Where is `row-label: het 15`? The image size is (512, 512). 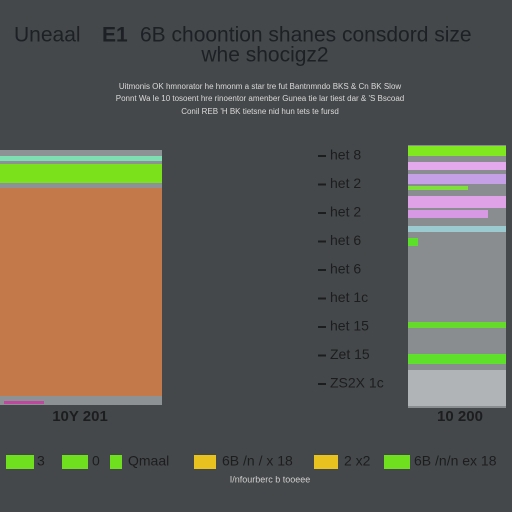 row-label: het 15 is located at coordinates (349, 326).